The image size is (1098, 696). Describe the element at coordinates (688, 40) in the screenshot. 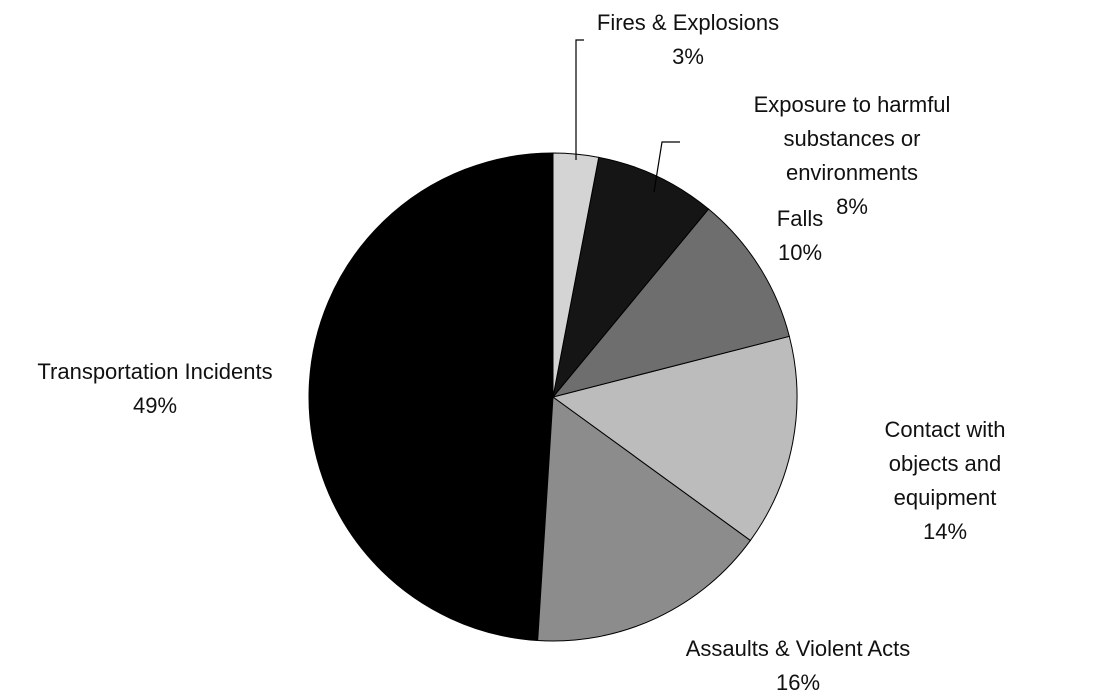

I see `slice-label: Fires & Explosions 3%` at that location.